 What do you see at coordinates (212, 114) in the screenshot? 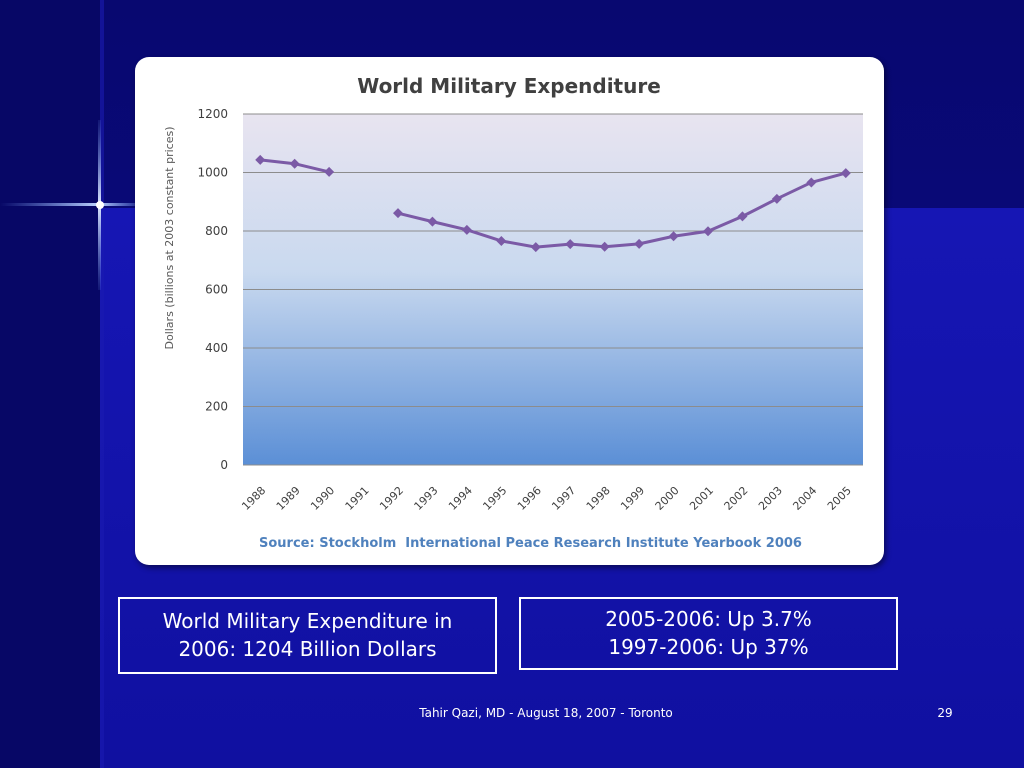
I see `y-tick-label: 1200` at bounding box center [212, 114].